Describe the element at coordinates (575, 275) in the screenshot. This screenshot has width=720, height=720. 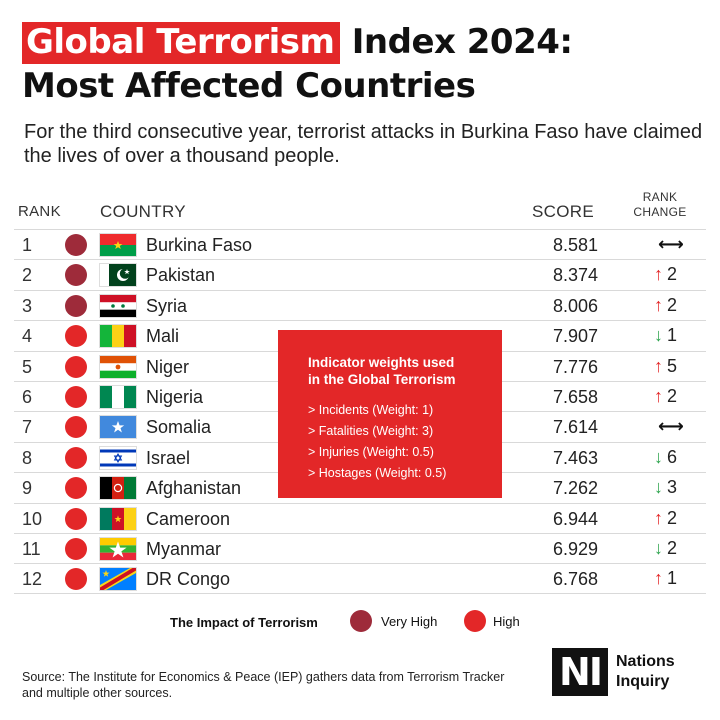
I see `score-cell: 8.374` at that location.